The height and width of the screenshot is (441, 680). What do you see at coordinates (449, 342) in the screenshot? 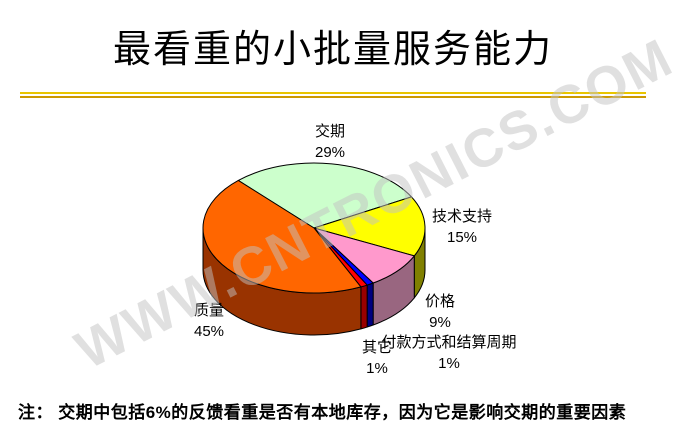
I see `slice-label-payment-terms-name: 付款方式和结算周期` at bounding box center [449, 342].